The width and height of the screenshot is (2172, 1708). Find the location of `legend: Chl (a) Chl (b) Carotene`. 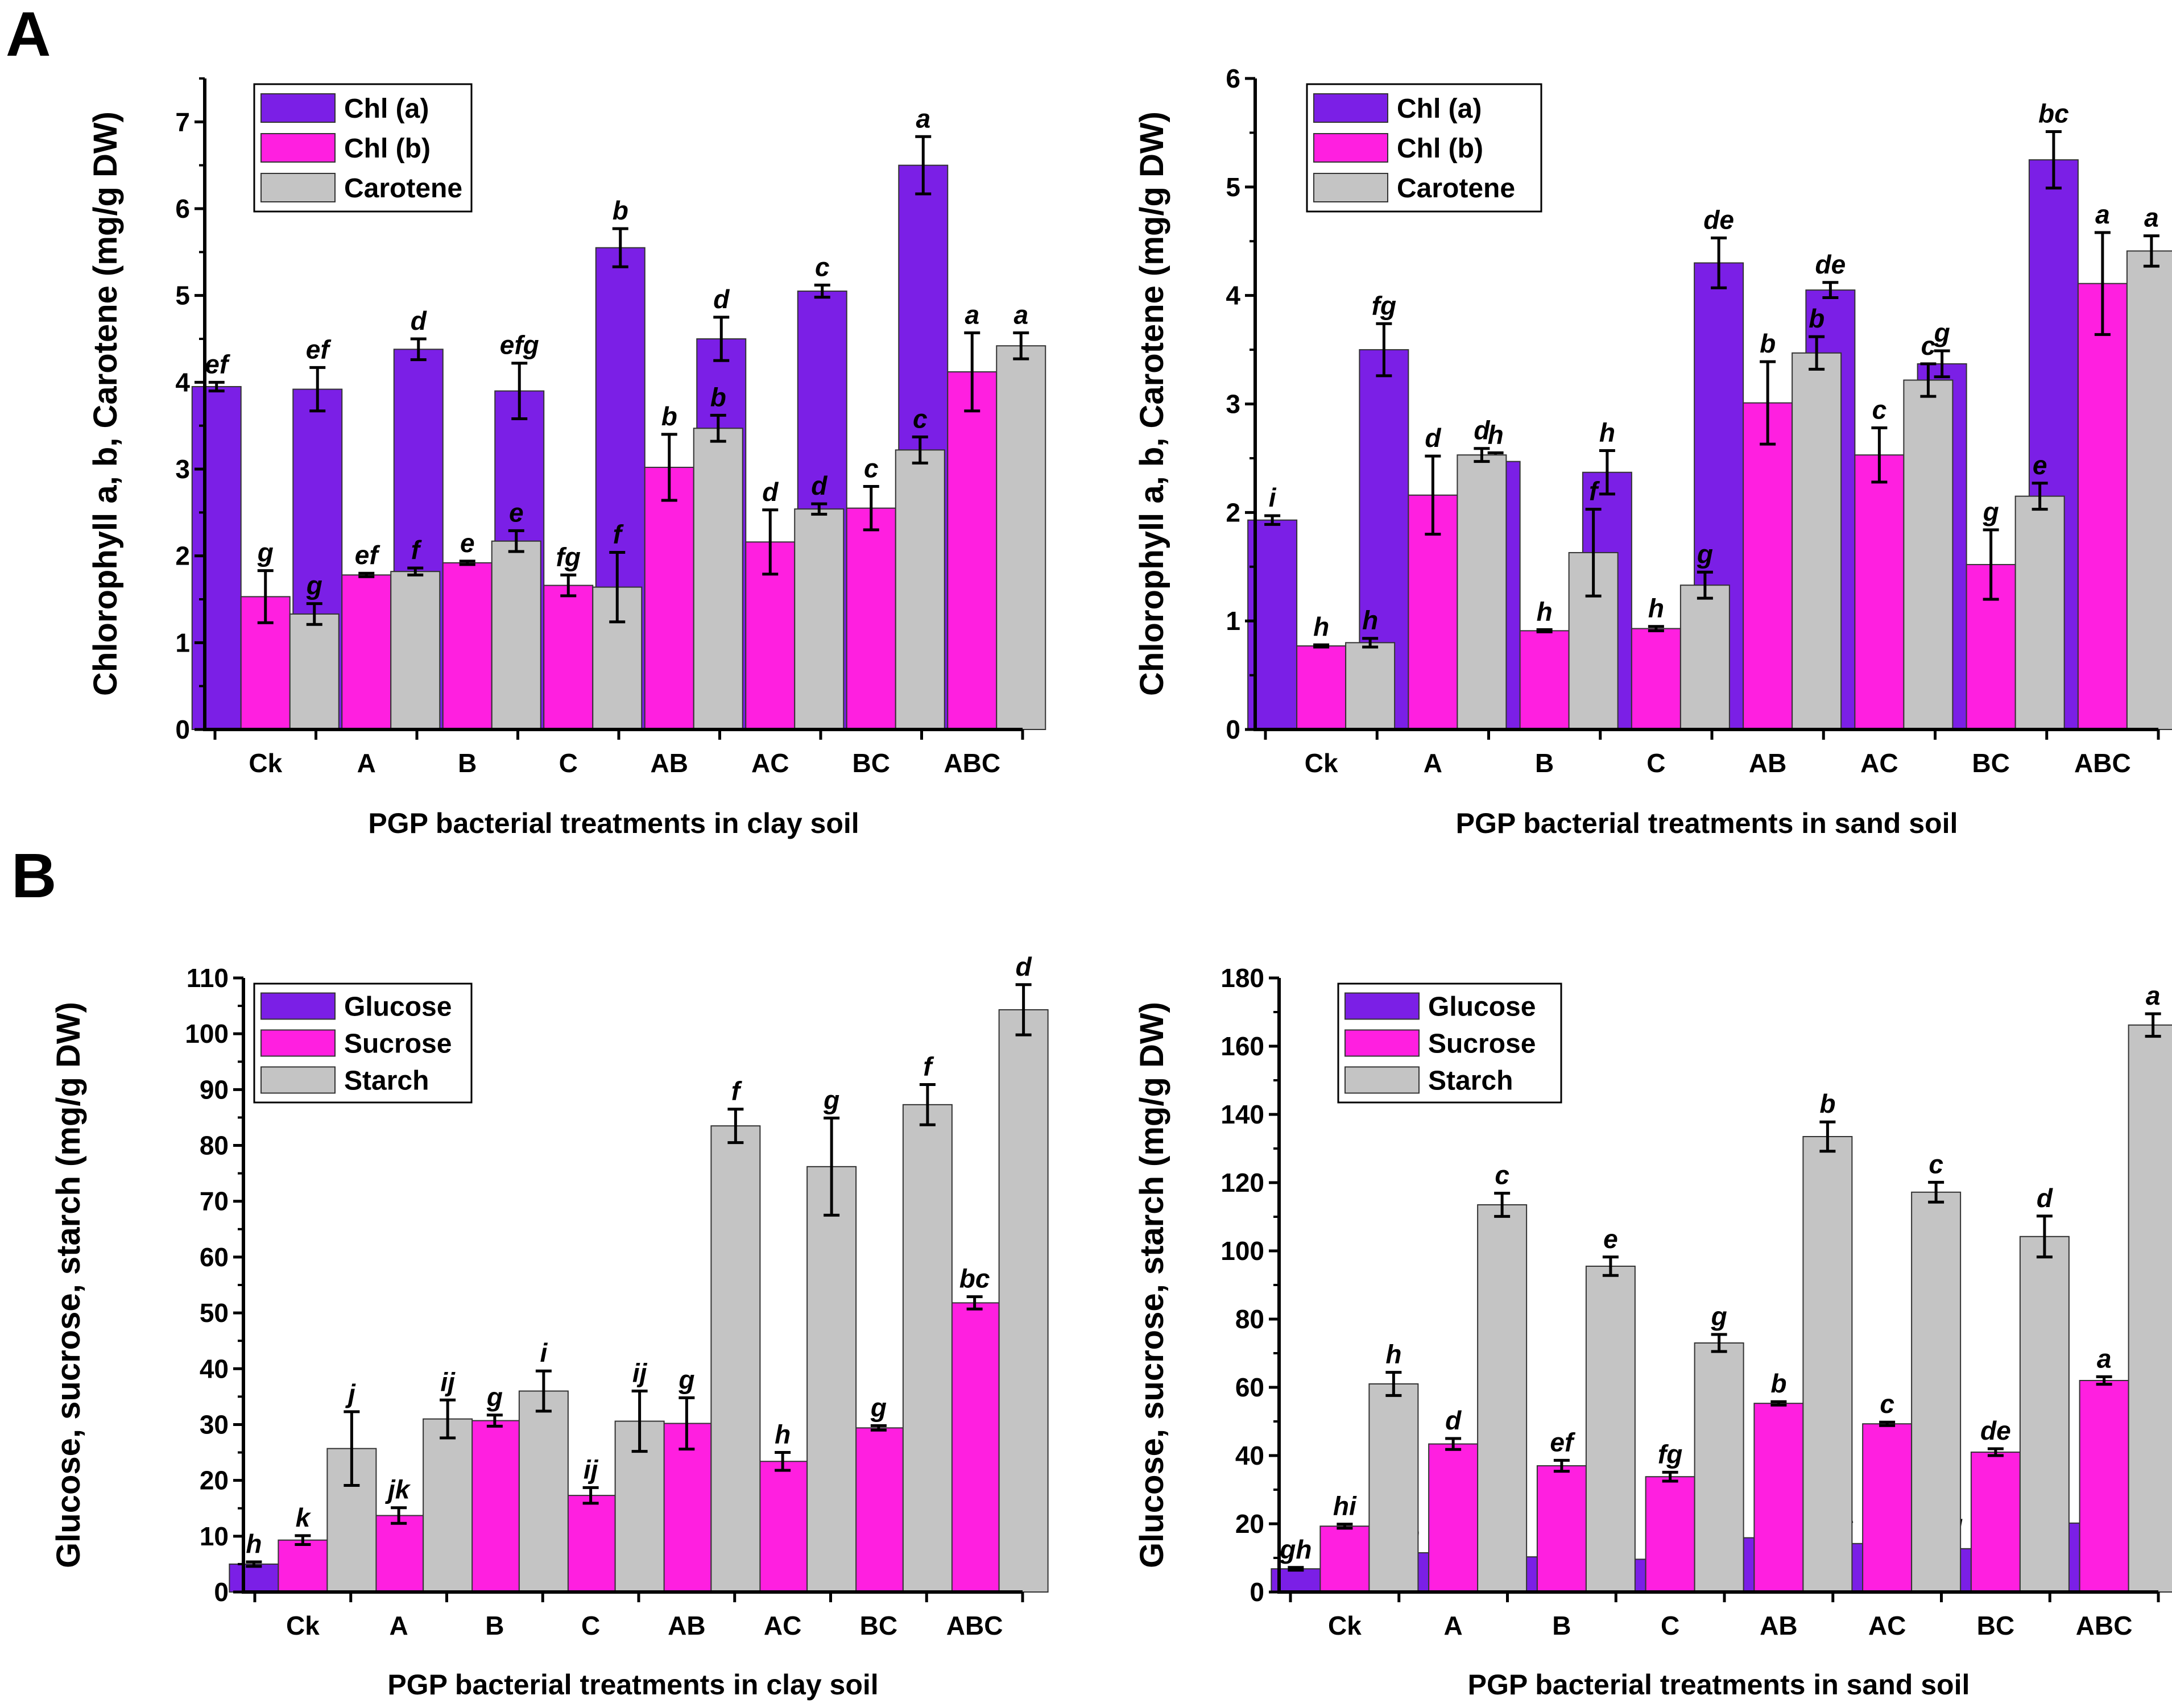

legend: Chl (a) Chl (b) Carotene is located at coordinates (1424, 148).